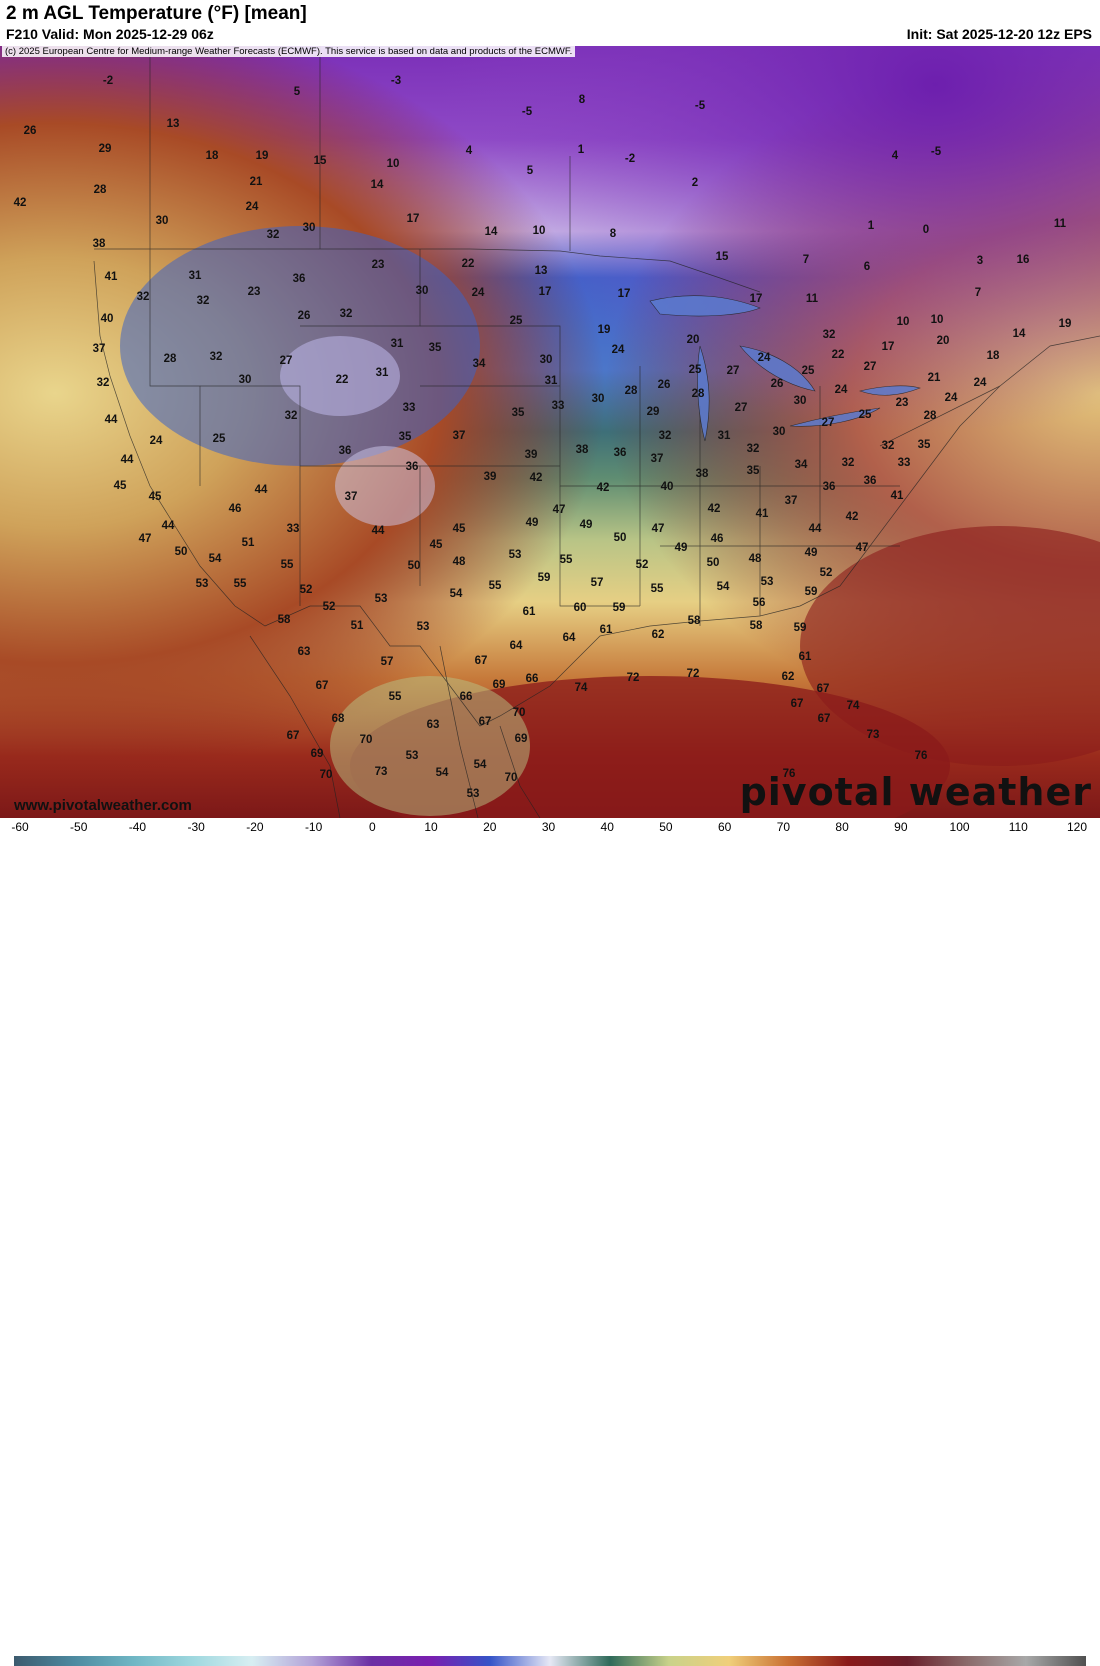  What do you see at coordinates (658, 635) in the screenshot?
I see `temperature-value: 62` at bounding box center [658, 635].